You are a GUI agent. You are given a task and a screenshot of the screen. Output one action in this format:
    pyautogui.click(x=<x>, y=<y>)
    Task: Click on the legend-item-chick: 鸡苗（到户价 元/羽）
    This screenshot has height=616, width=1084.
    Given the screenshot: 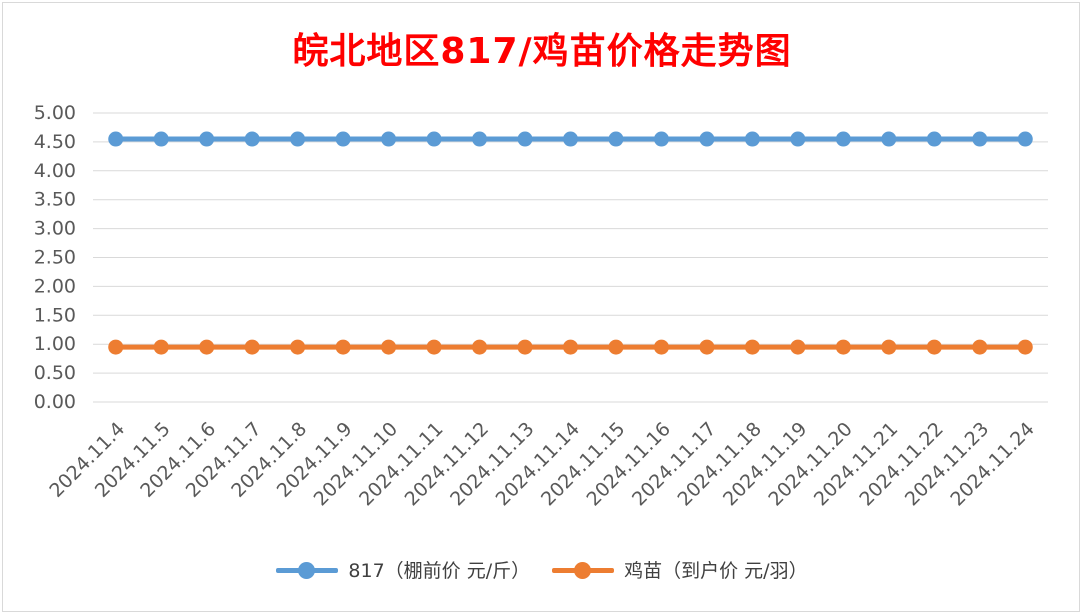 What is the action you would take?
    pyautogui.click(x=680, y=569)
    